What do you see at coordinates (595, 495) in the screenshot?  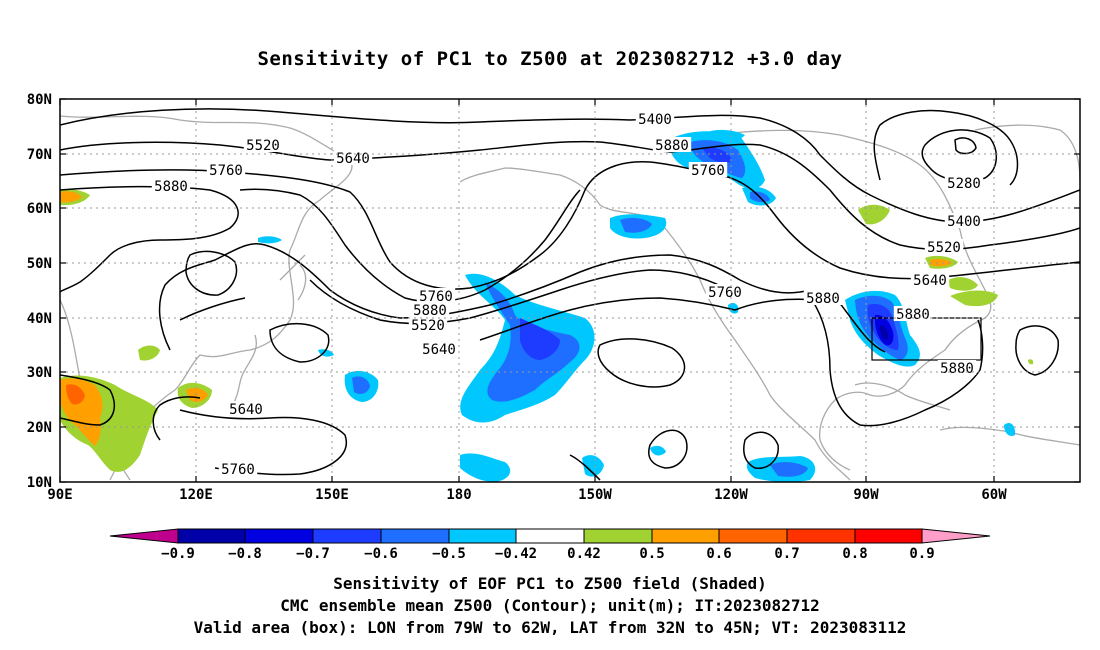 I see `longitude-label: 150W` at bounding box center [595, 495].